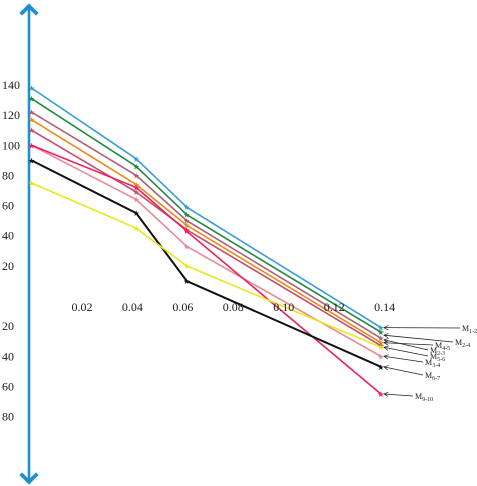 The width and height of the screenshot is (477, 486). Describe the element at coordinates (446, 349) in the screenshot. I see `legend-sub: 4-5` at that location.